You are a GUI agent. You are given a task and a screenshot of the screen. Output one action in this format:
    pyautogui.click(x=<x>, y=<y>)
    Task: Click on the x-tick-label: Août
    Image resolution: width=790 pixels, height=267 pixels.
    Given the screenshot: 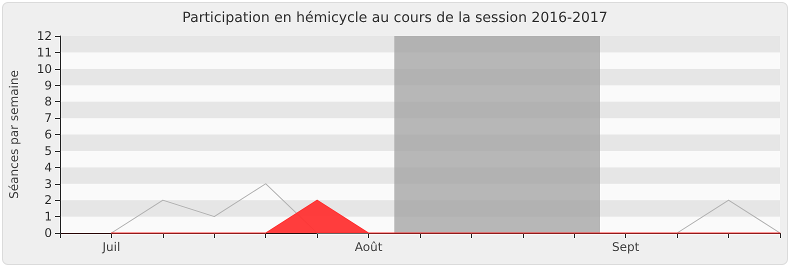 What is the action you would take?
    pyautogui.click(x=368, y=247)
    